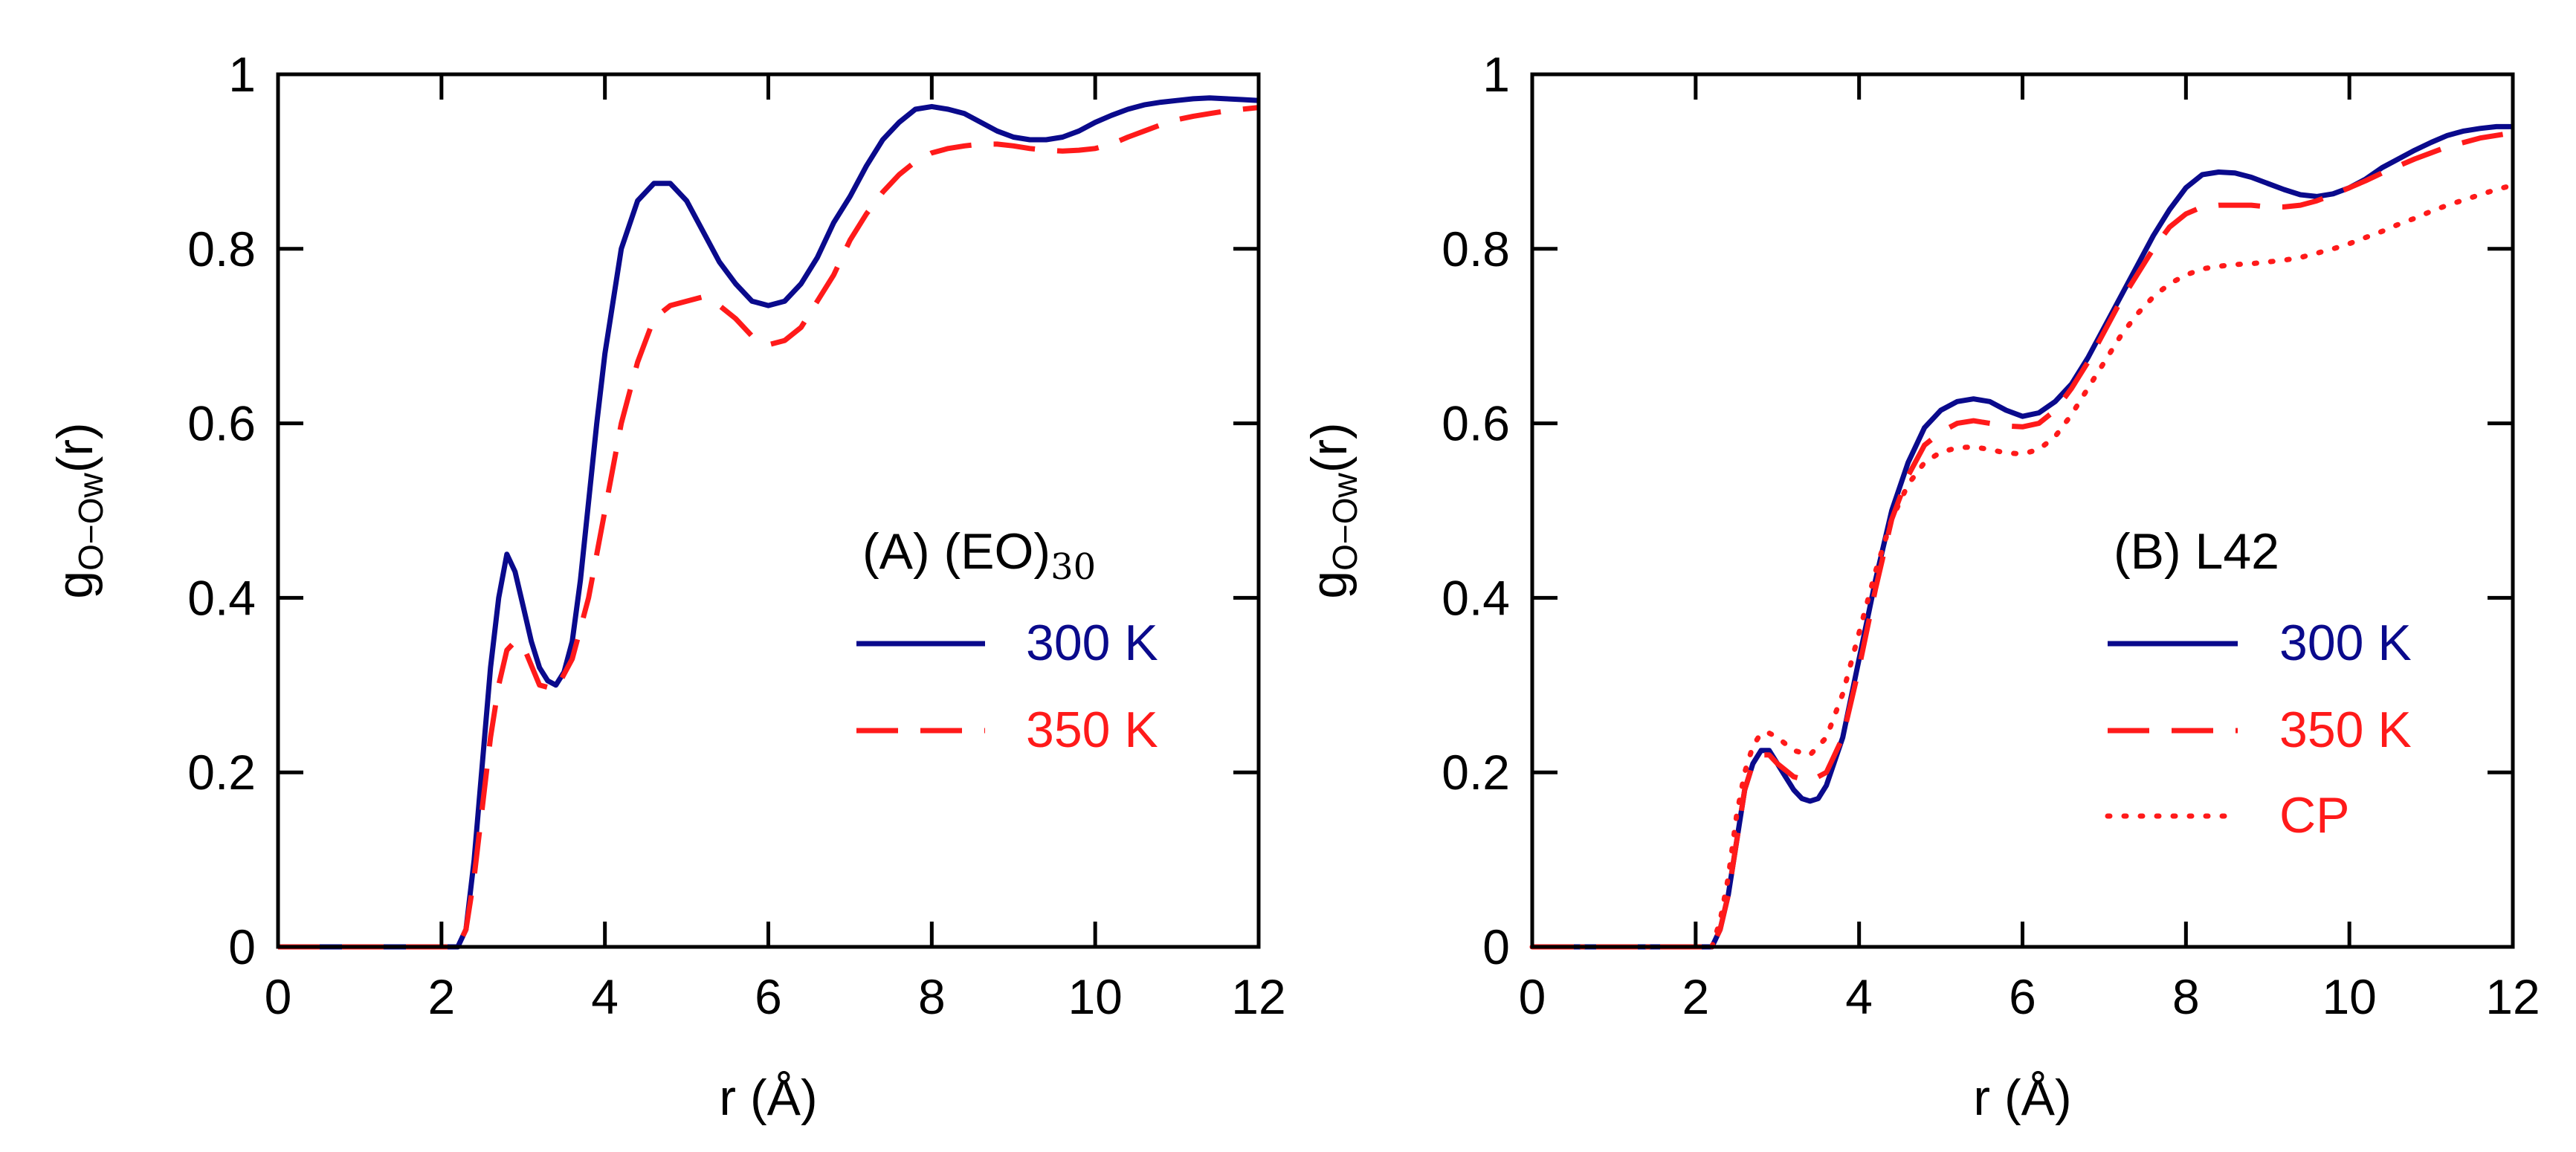 The height and width of the screenshot is (1152, 2576). Describe the element at coordinates (1073, 567) in the screenshot. I see `panel-label-subscript: 30` at that location.